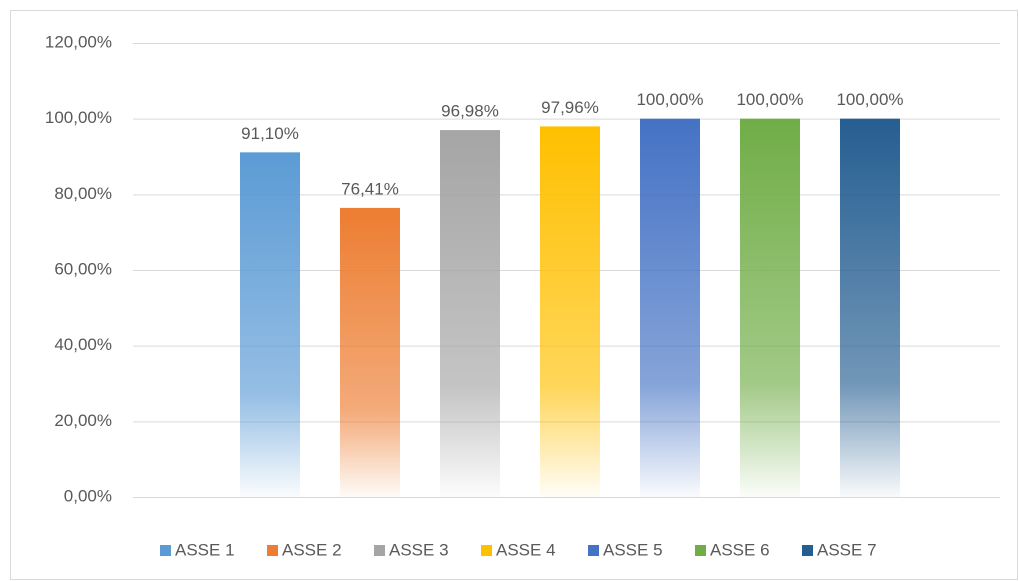 Image resolution: width=1019 pixels, height=581 pixels. Describe the element at coordinates (83, 193) in the screenshot. I see `y-tick-label: 80,00%` at that location.